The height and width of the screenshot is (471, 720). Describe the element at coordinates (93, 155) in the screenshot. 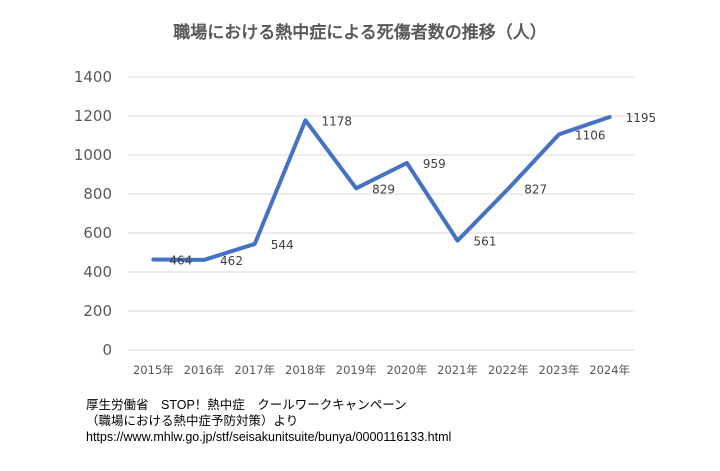

I see `y-tick-label: 1000` at that location.